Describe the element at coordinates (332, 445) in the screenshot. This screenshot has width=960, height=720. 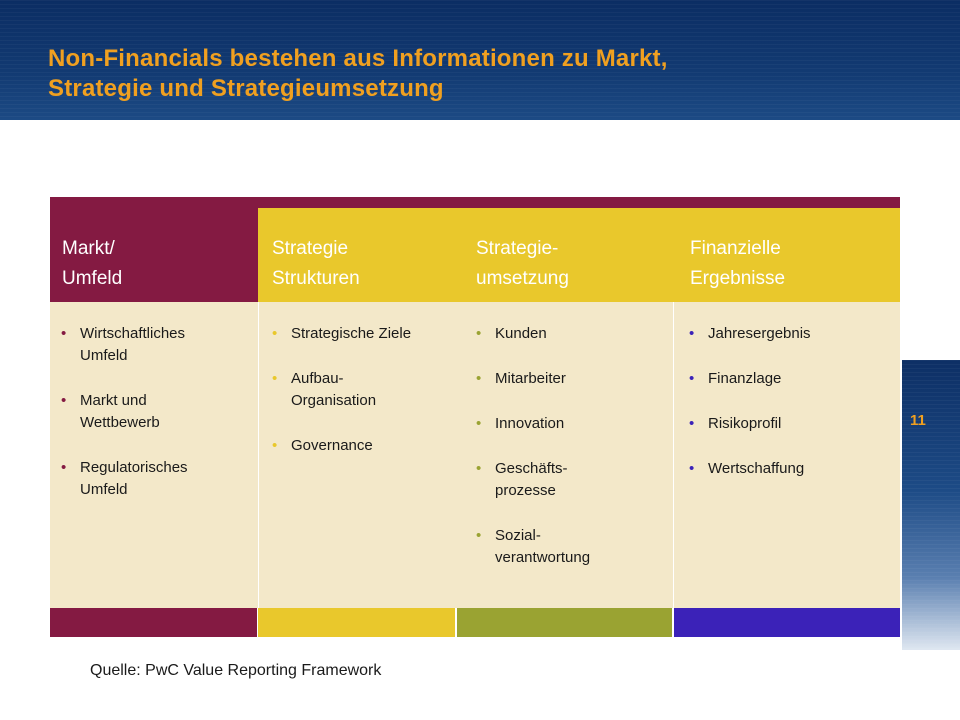
I see `item-line: Governance` at that location.